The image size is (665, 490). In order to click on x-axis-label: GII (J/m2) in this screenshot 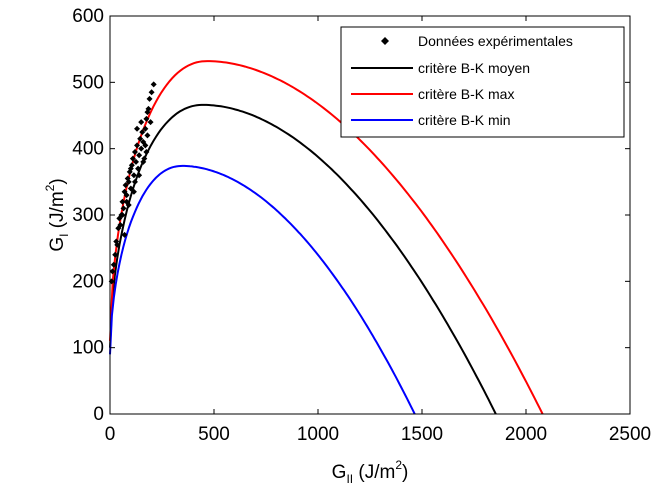, I will do `click(370, 472)`.